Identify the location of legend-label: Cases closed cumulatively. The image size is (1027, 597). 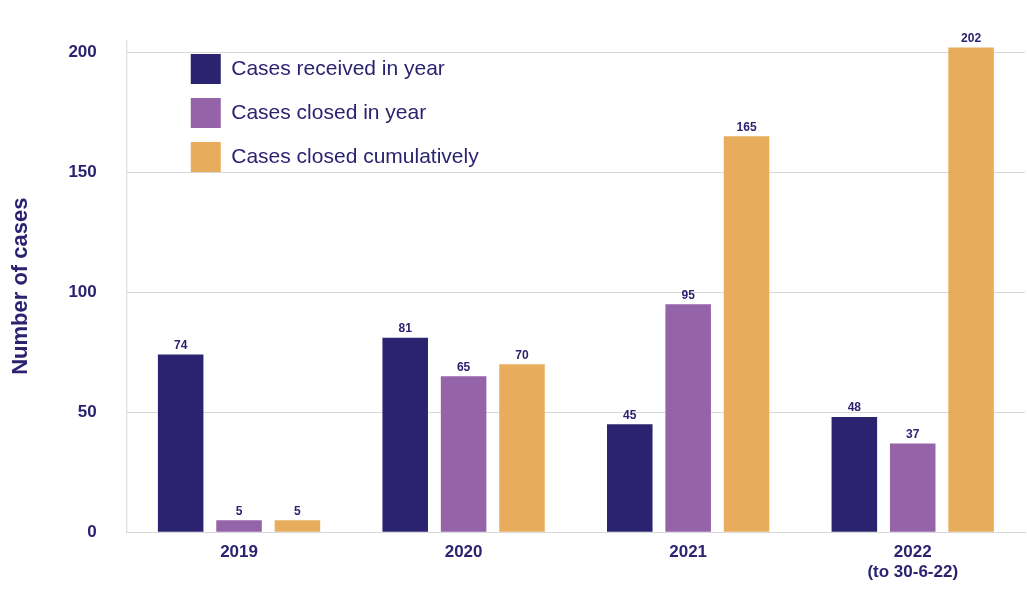
(355, 155).